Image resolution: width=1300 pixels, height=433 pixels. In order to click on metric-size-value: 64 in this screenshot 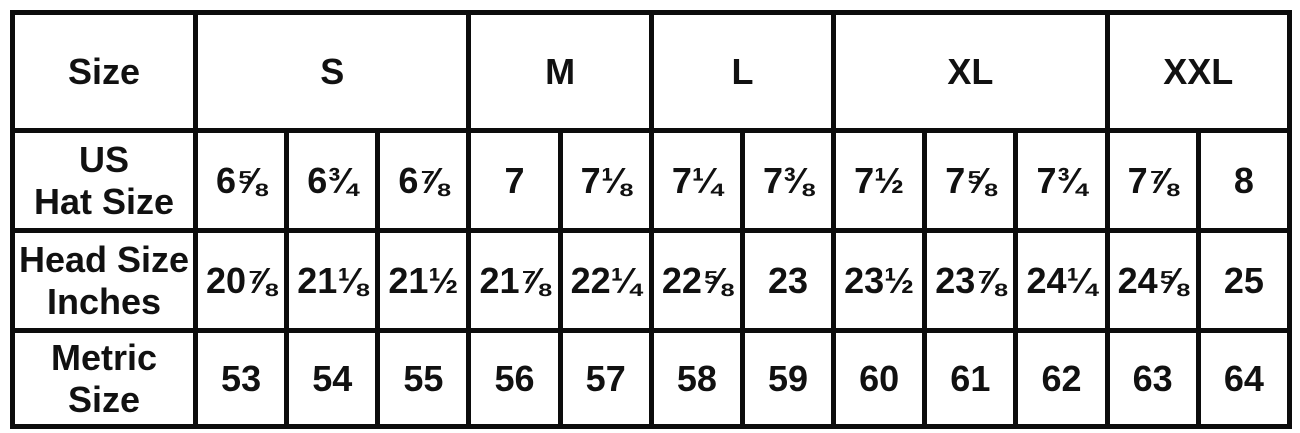, I will do `click(1244, 378)`.